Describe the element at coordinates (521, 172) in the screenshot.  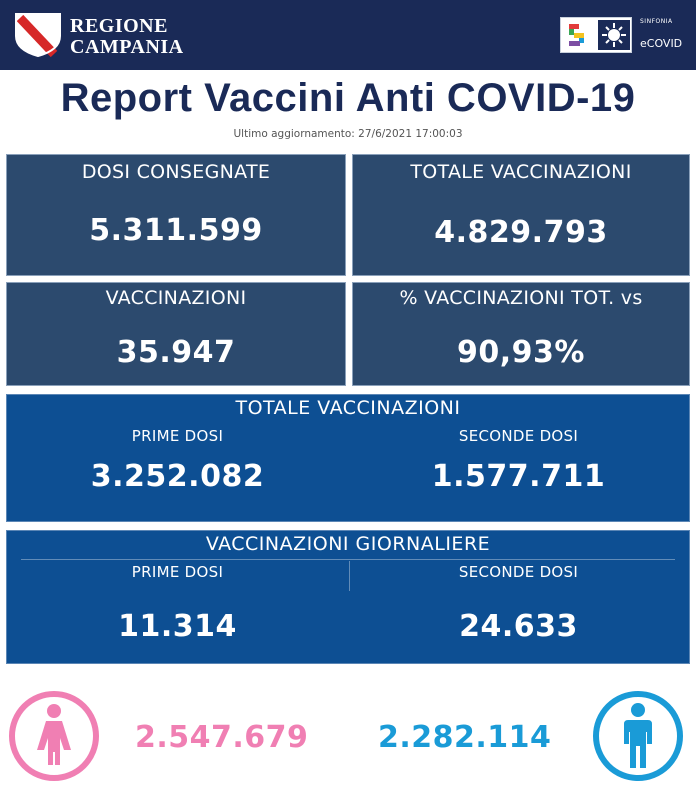
I see `totale-vaccinazioni-label: TOTALE VACCINAZIONI` at that location.